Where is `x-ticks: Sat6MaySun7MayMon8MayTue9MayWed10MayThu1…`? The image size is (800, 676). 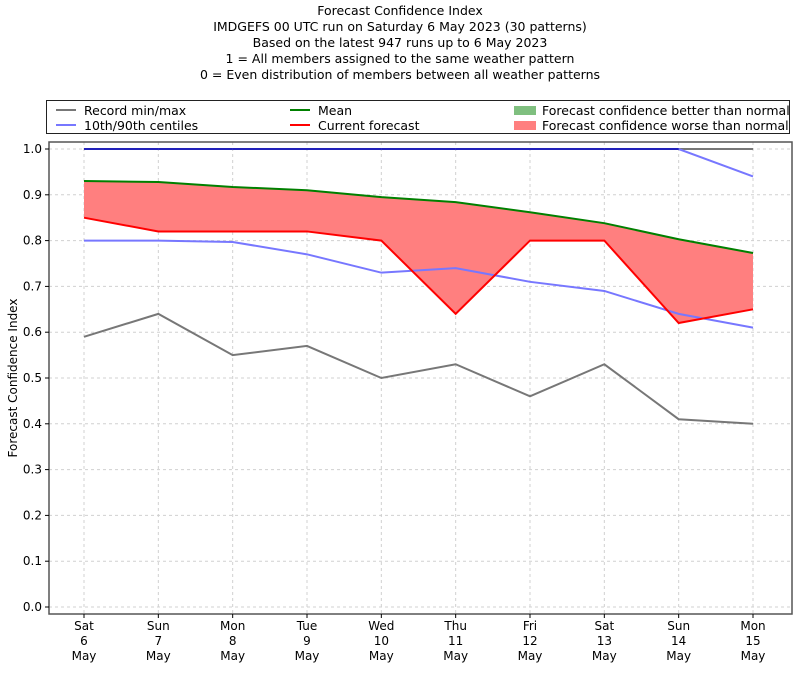
x-ticks: Sat6MaySun7MayMon8MayTue9MayWed10MayThu1… is located at coordinates (419, 638).